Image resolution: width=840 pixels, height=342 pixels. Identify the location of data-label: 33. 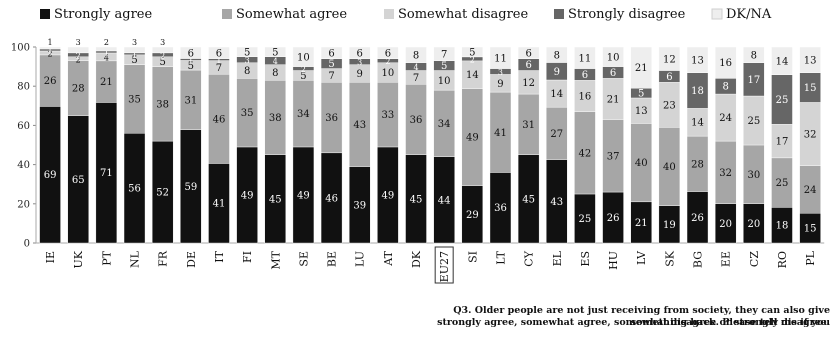
(388, 115).